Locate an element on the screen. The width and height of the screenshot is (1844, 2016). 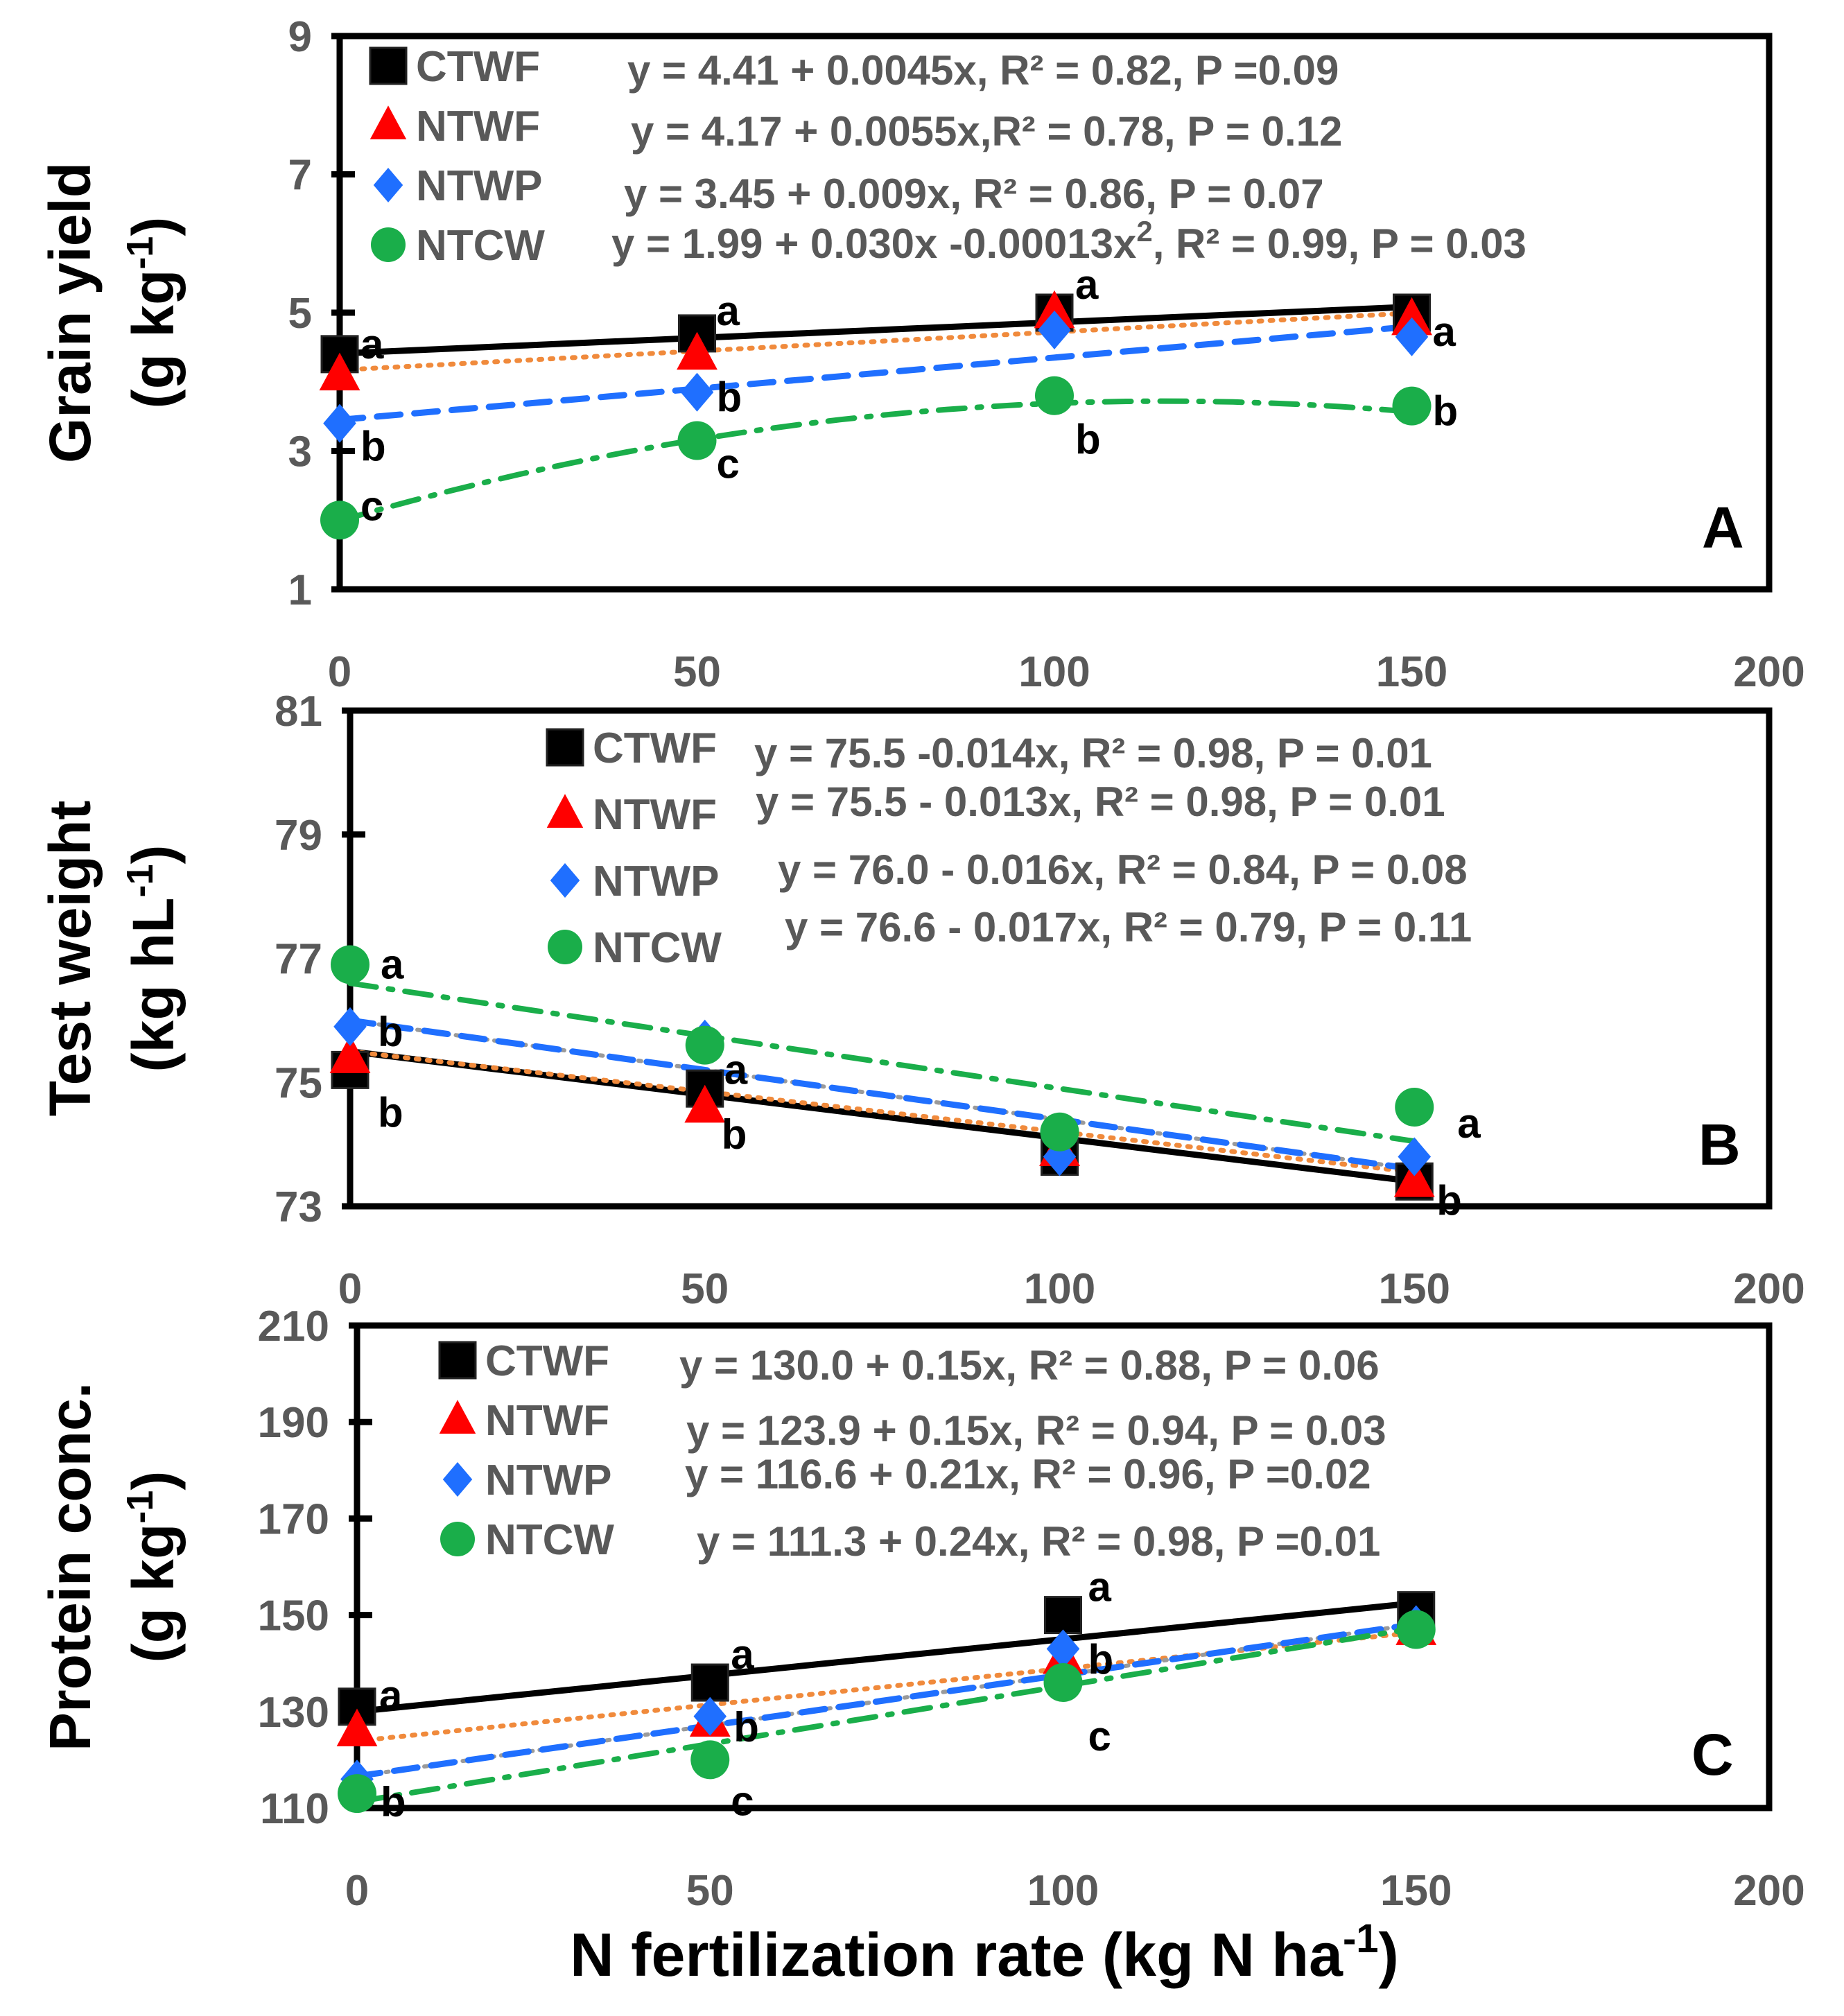
regression-equation-ctwf: y = 75.5 -0.014x, R² = 0.98, P = 0.01 is located at coordinates (1093, 753).